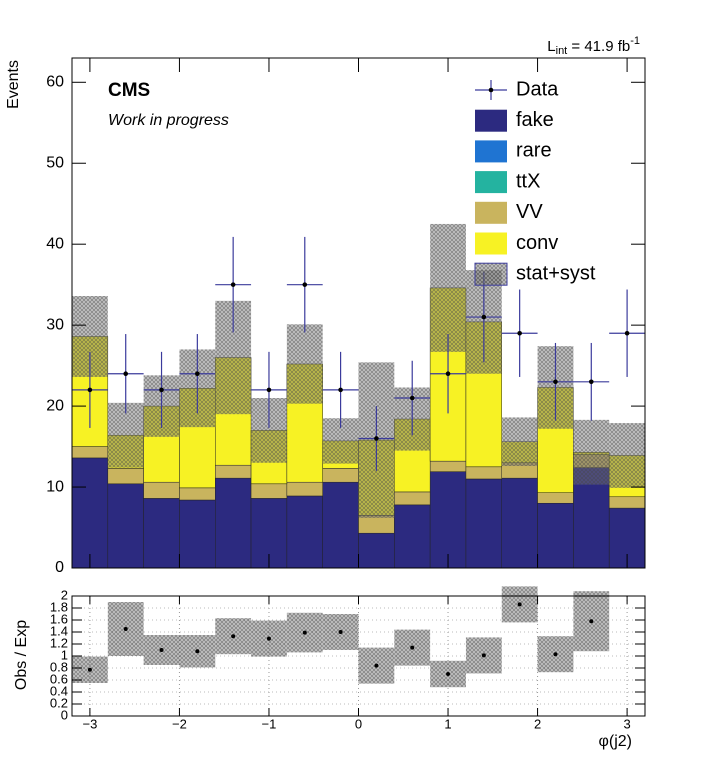 This screenshot has width=718, height=775. Describe the element at coordinates (269, 723) in the screenshot. I see `x-tick-label: −1` at that location.